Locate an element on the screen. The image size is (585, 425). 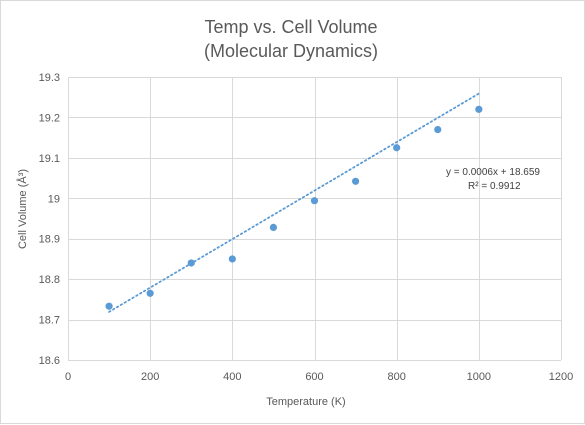
x-axis-tick-labels: 0 200 400 600 800 1000 1200 is located at coordinates (319, 377).